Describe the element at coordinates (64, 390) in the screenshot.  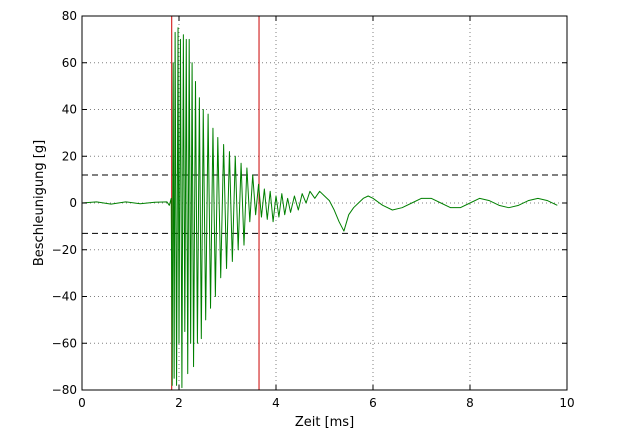
I see `y-tick-label: −80` at that location.